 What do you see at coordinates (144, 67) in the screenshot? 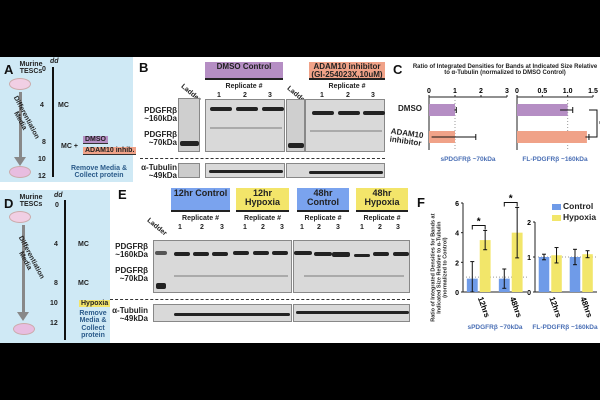
I see `panel-b-letter: B` at bounding box center [144, 67].